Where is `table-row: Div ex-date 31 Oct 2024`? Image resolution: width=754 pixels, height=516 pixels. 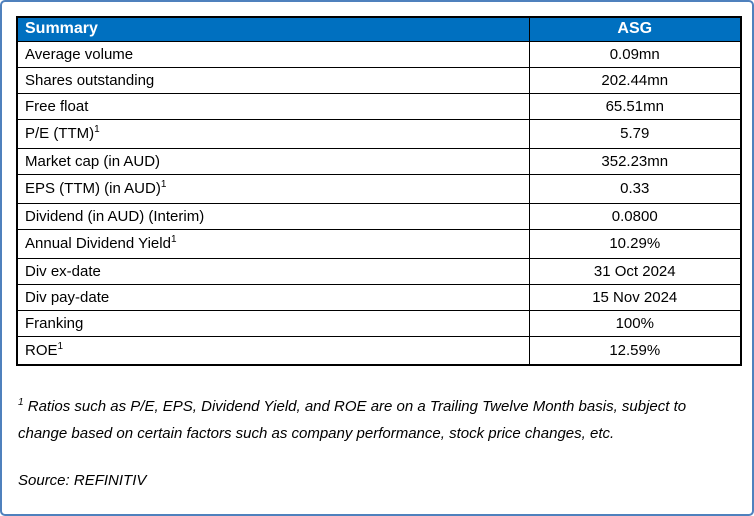
table-row: Div ex-date 31 Oct 2024 is located at coordinates (379, 271).